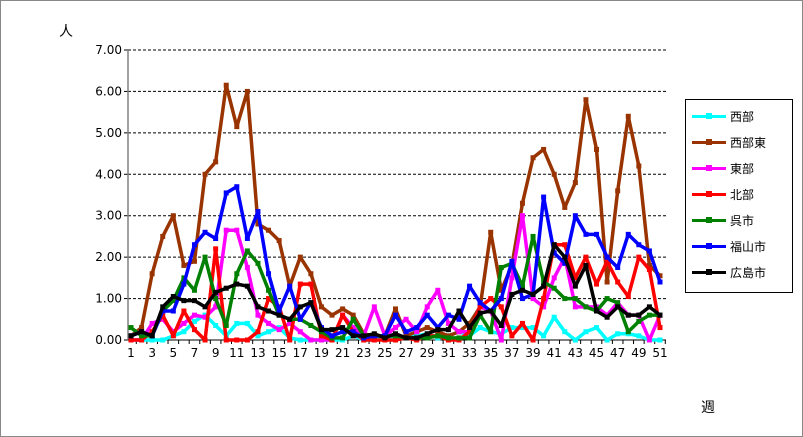  I want to click on legend-item: 呉市, so click(723, 220).